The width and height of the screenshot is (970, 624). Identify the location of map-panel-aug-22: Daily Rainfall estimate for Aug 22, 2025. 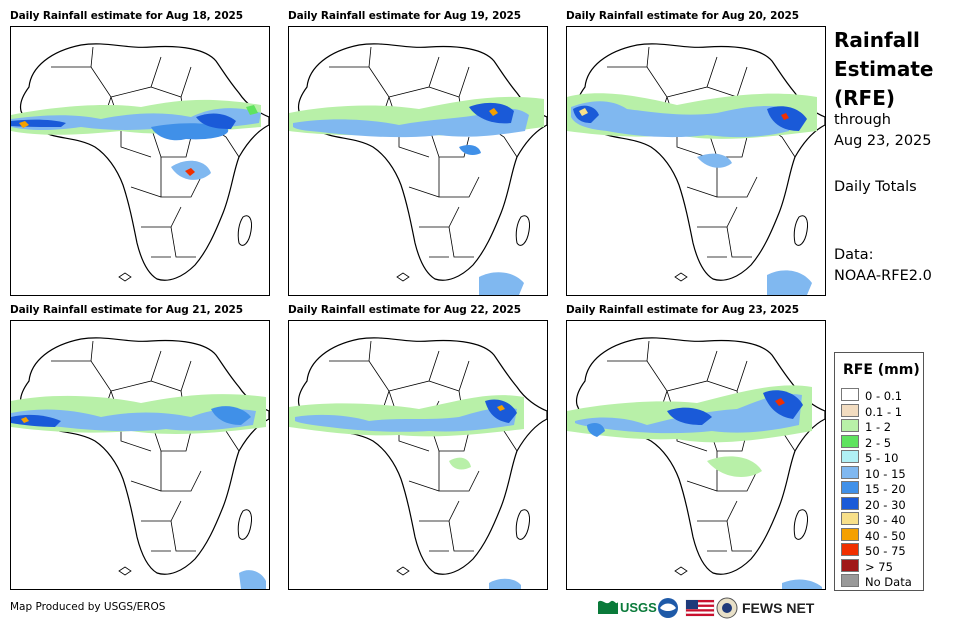
(418, 449).